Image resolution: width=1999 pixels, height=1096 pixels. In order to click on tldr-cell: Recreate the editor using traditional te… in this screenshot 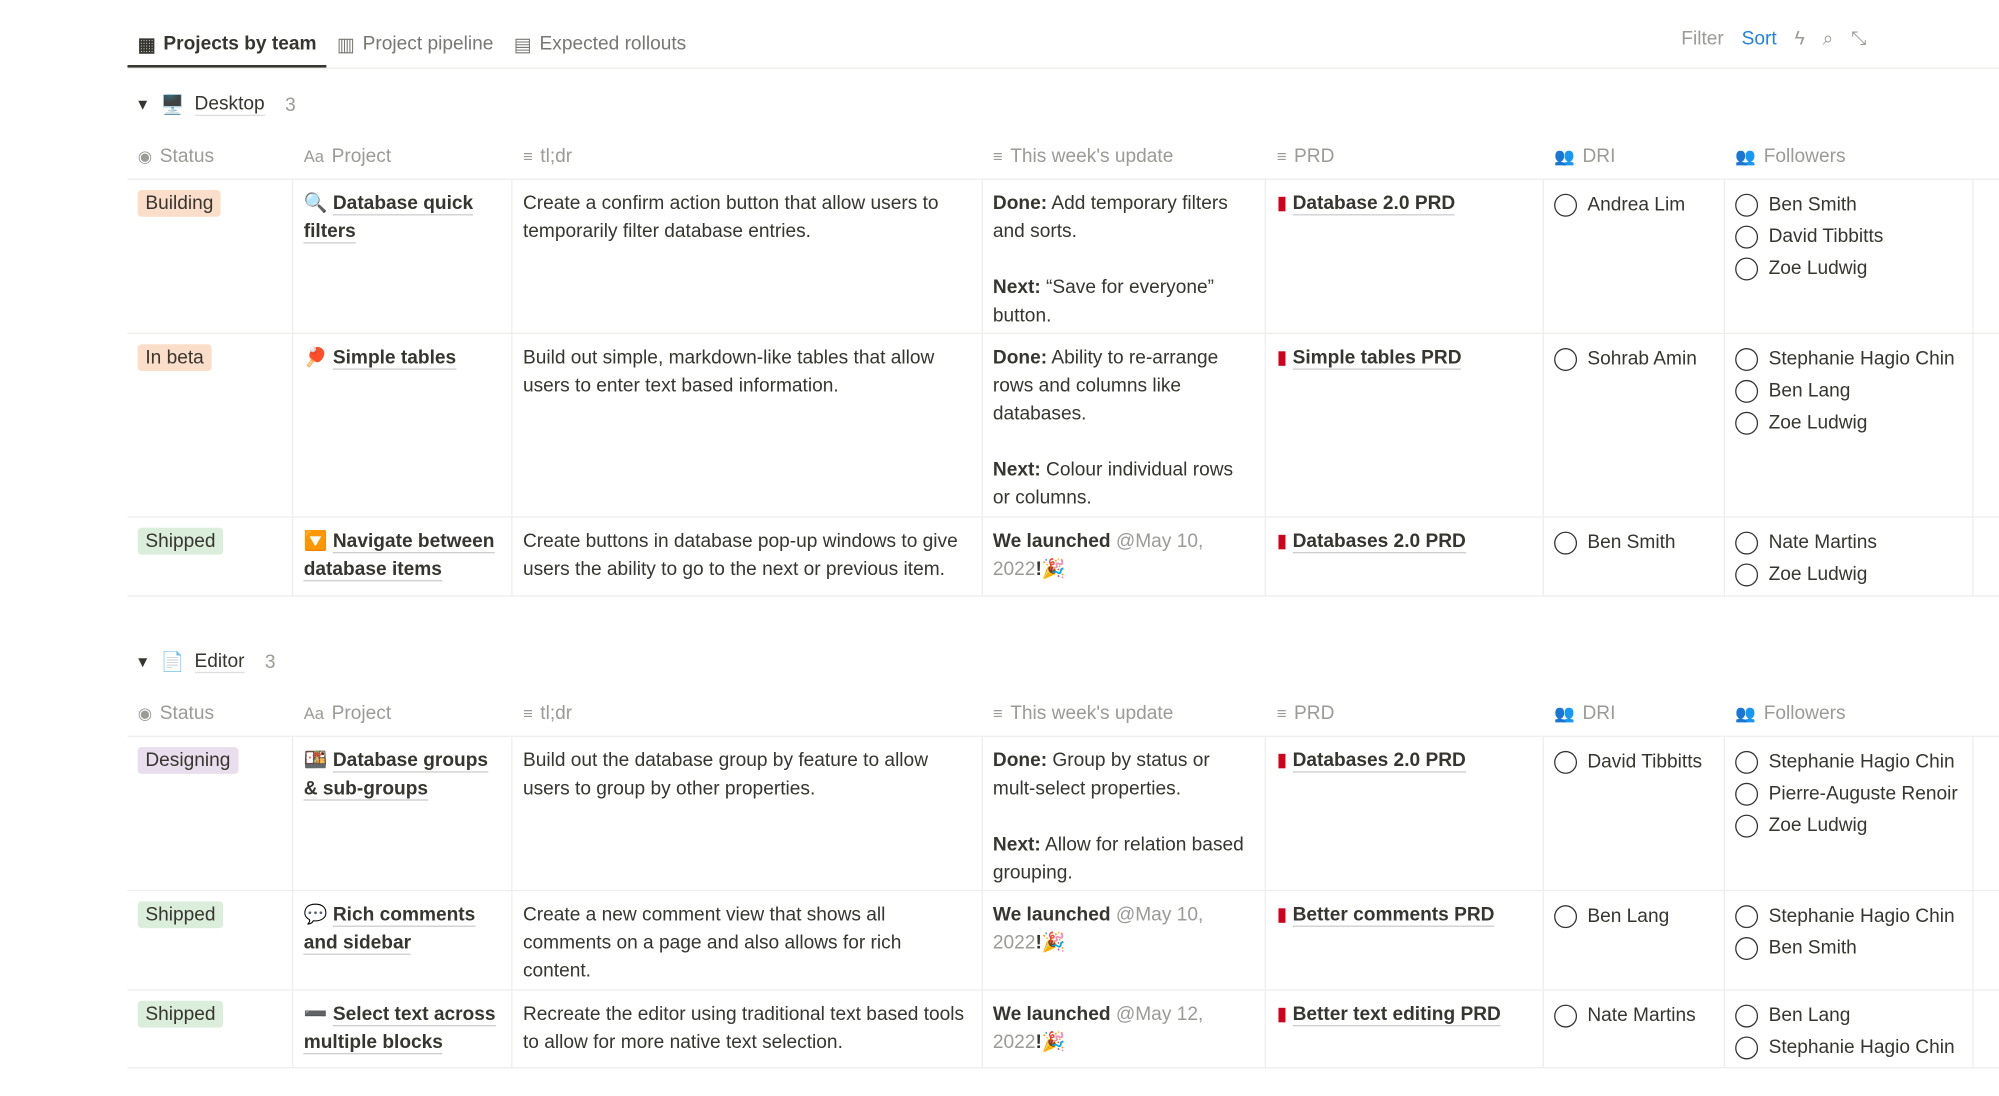, I will do `click(748, 1029)`.